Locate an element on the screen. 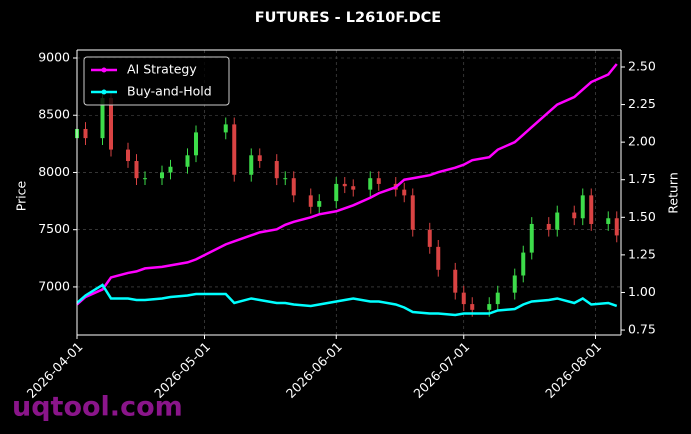  y2-tick-label: 1.25 is located at coordinates (642, 253).